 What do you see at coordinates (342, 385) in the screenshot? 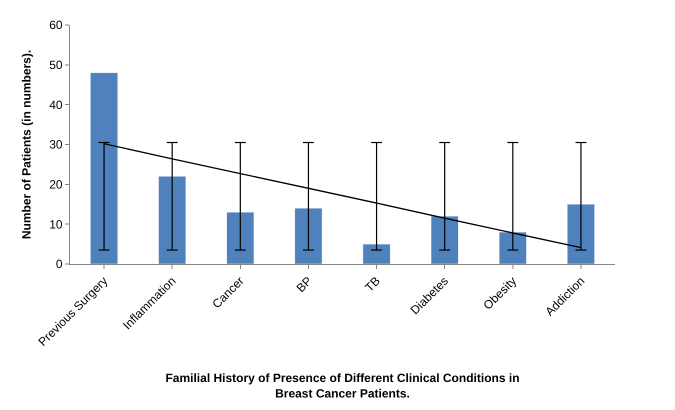
I see `x-axis-title: Familial History of Presence of Different Clinical Conditions in Breast Cancer Patients.` at bounding box center [342, 385].